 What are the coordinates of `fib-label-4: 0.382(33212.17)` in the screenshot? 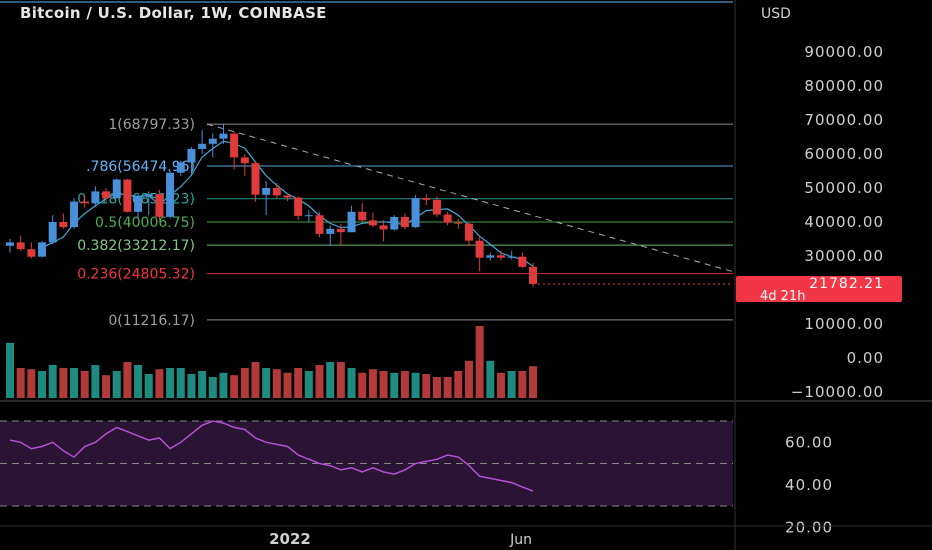 It's located at (136, 246).